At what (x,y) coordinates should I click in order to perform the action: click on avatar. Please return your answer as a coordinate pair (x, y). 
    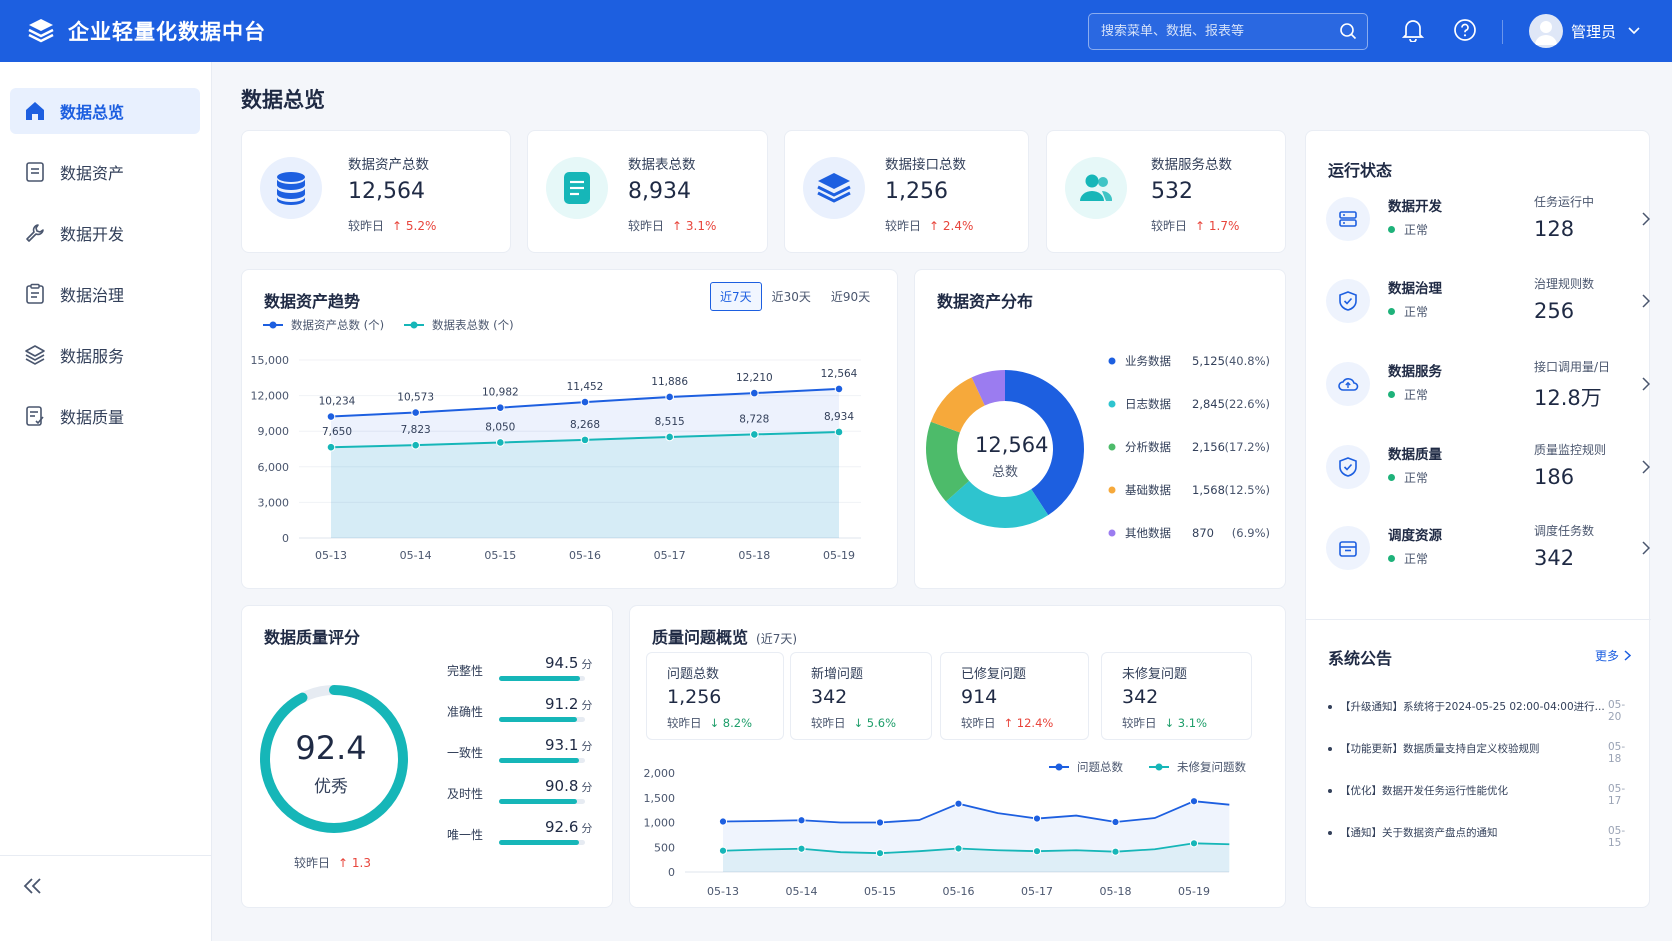
    Looking at the image, I should click on (1546, 31).